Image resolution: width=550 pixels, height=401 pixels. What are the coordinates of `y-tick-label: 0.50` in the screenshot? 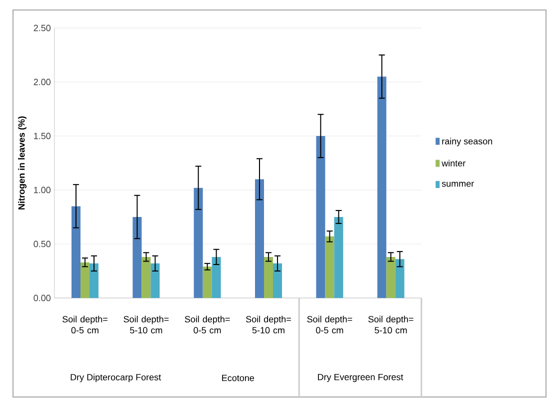 It's located at (42, 244).